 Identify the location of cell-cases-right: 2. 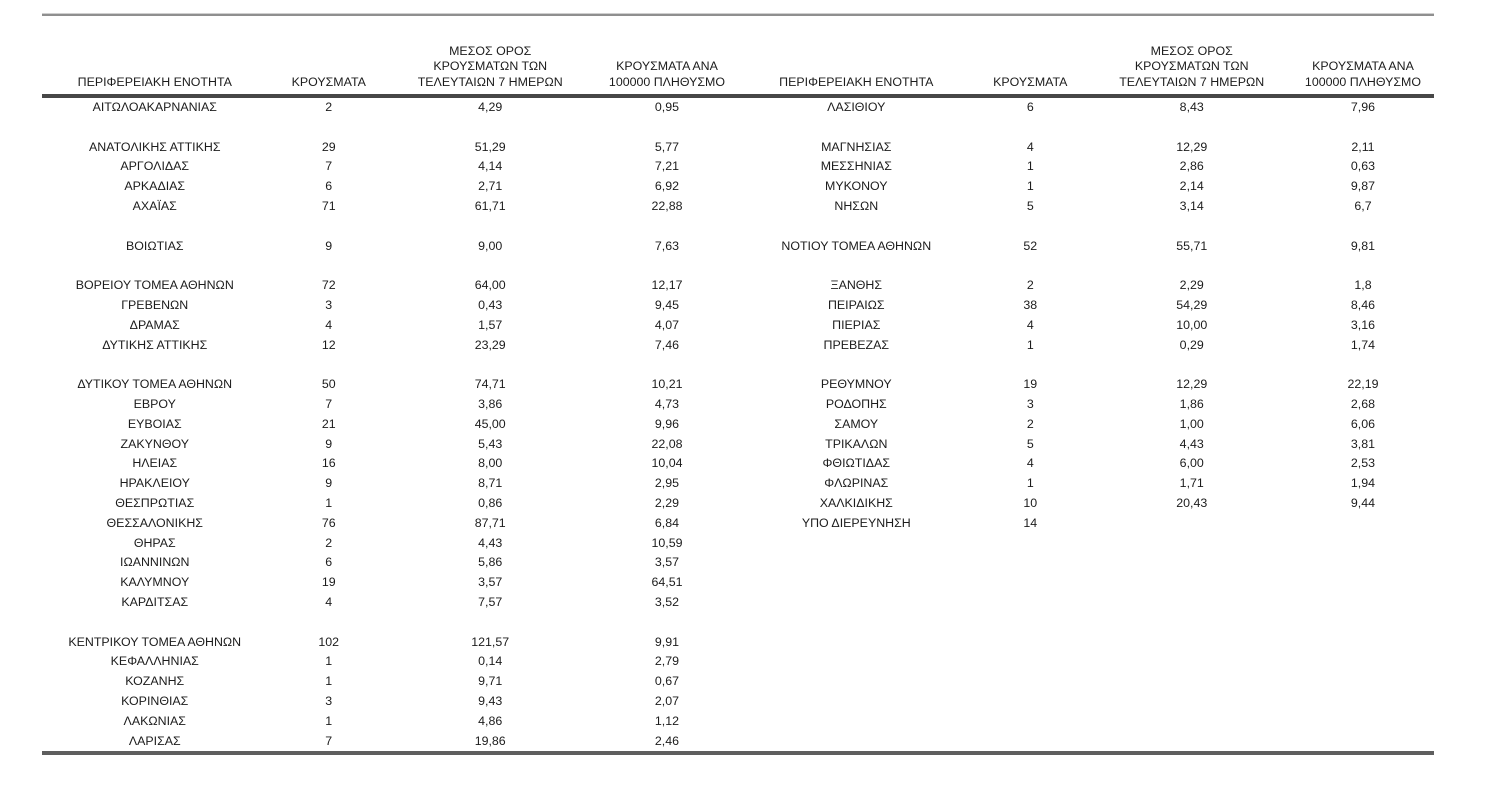
(1030, 285).